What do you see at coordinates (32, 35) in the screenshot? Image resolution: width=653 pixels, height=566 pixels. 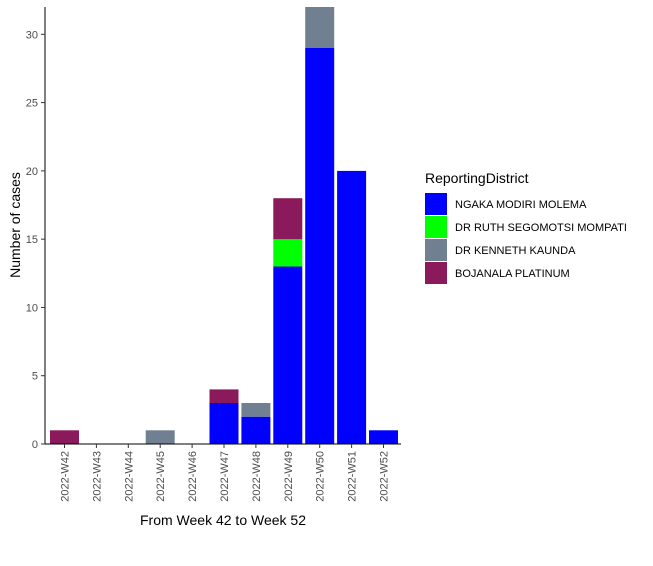 I see `y-tick-label: 30` at bounding box center [32, 35].